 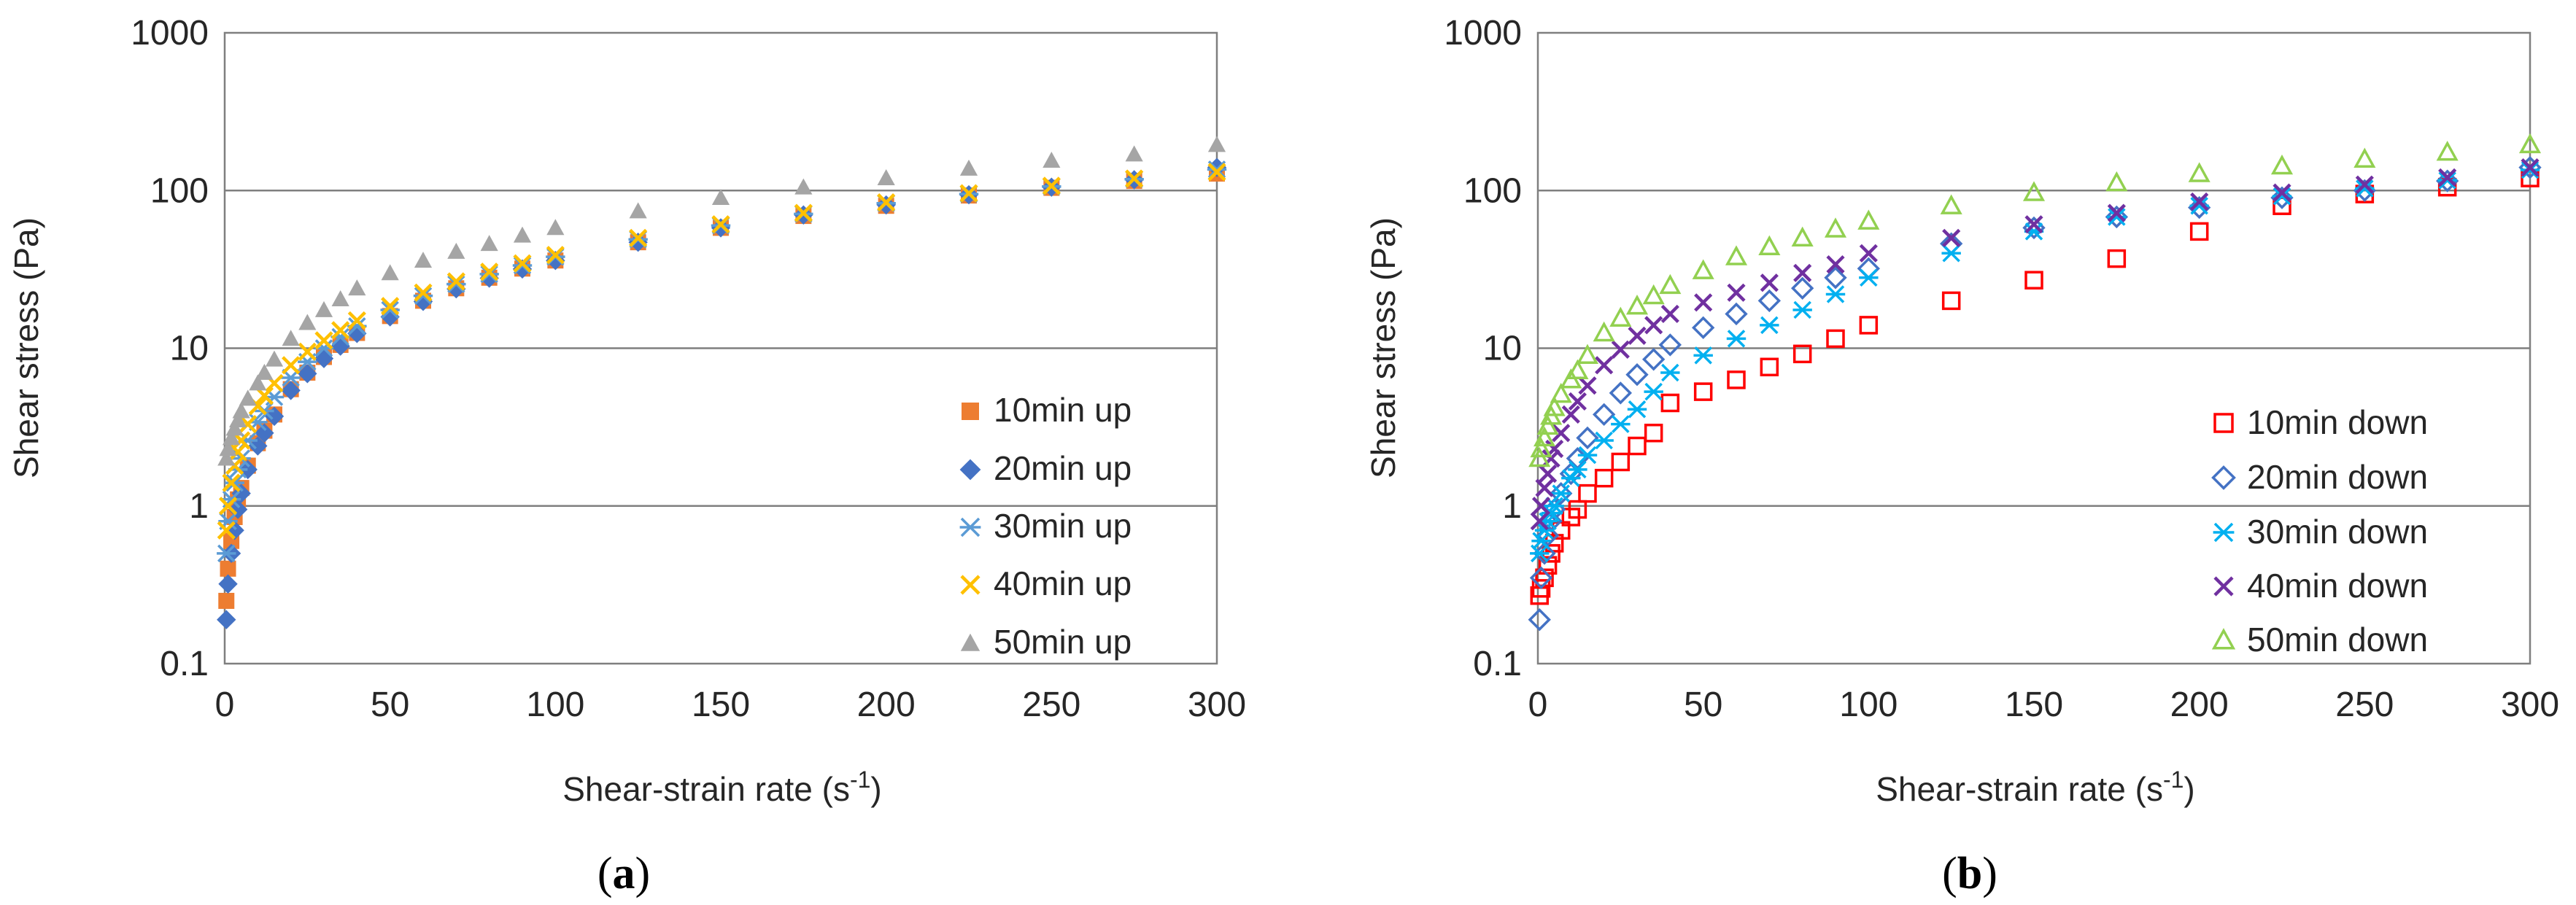 What do you see at coordinates (2337, 586) in the screenshot?
I see `chart-b-legend-label-4: 40min down` at bounding box center [2337, 586].